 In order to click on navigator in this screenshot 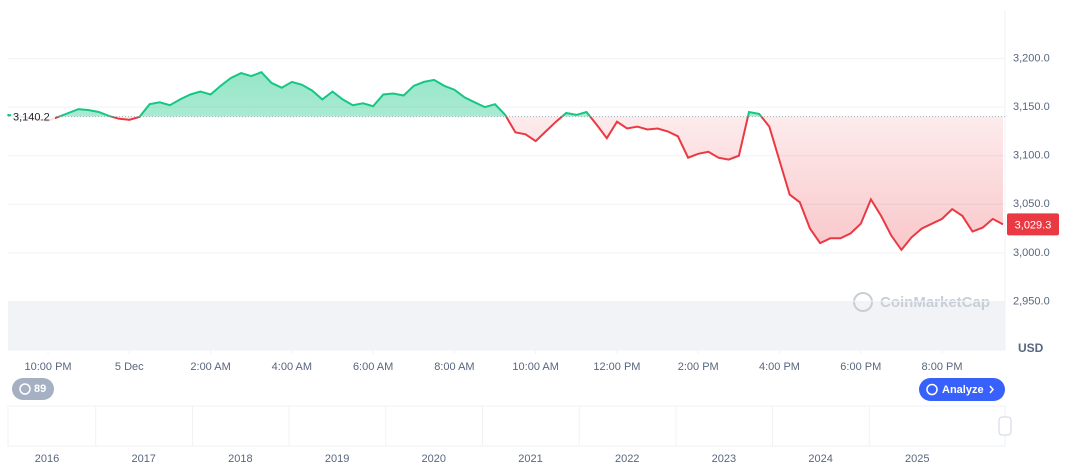, I will do `click(509, 426)`.